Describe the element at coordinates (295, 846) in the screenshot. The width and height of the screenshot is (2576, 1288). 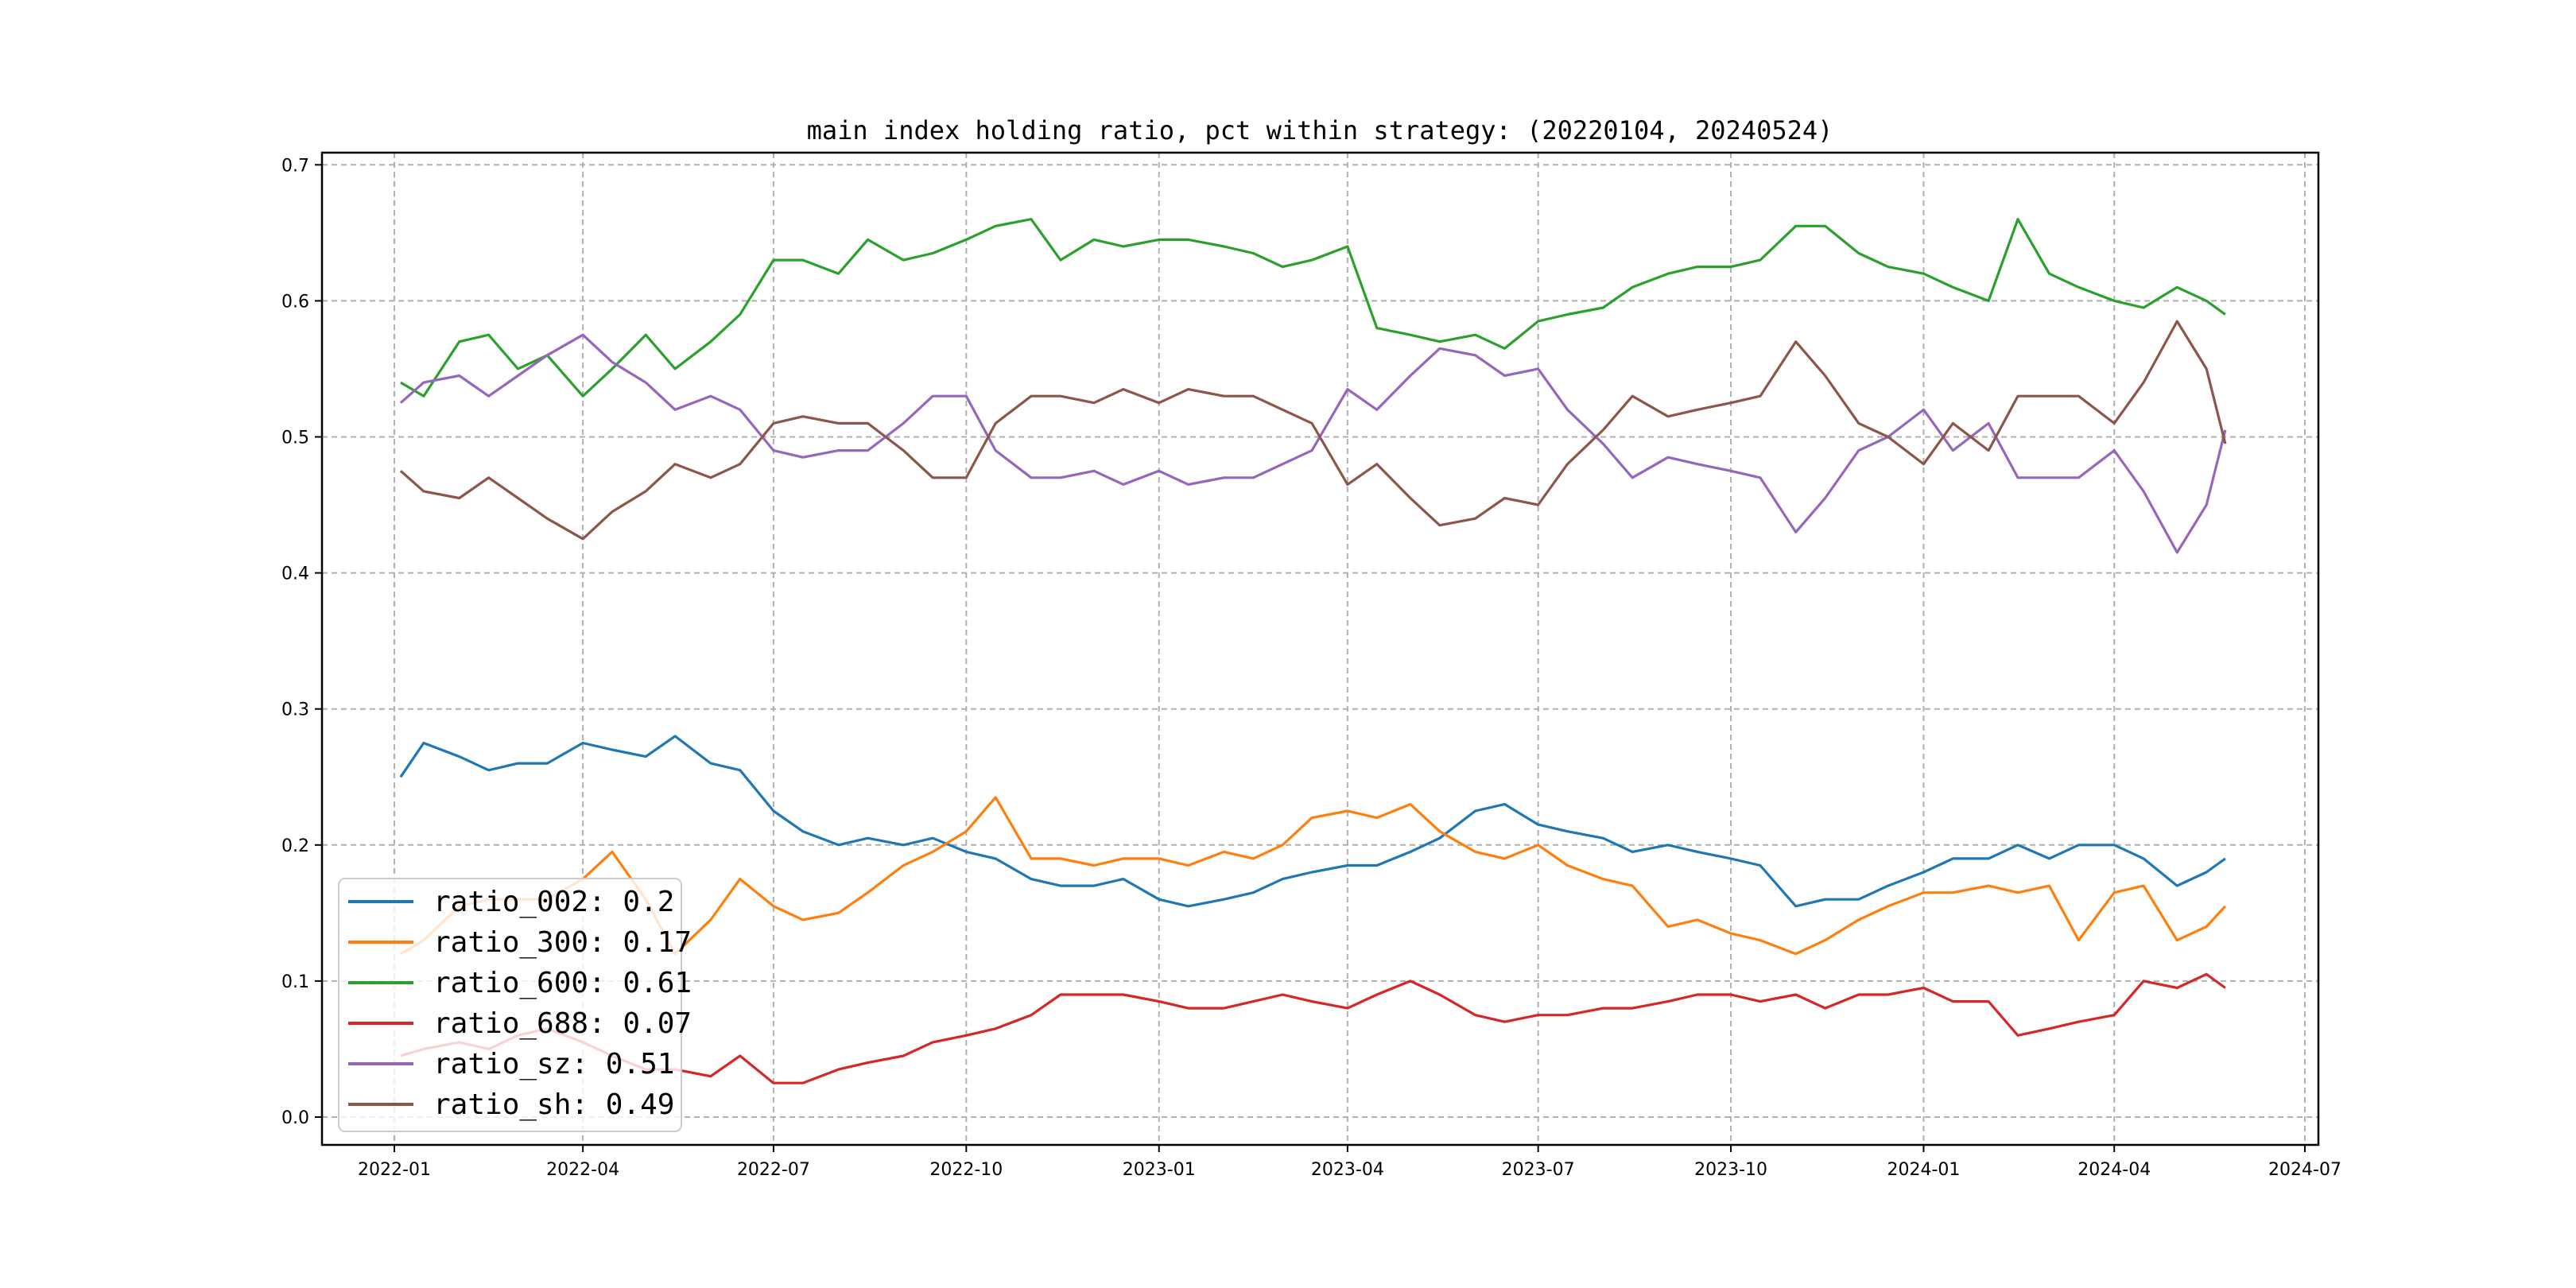
I see `y-tick-label: 0.2` at that location.